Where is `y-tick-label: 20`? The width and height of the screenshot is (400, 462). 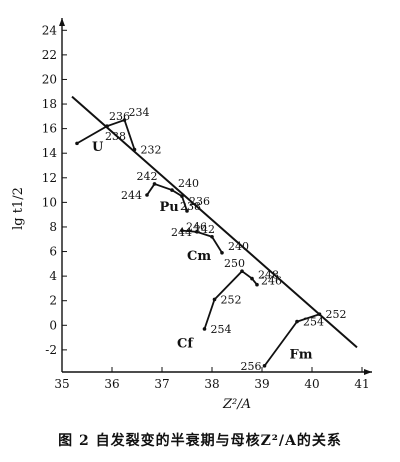
y-tick-label: 20 is located at coordinates (49, 79).